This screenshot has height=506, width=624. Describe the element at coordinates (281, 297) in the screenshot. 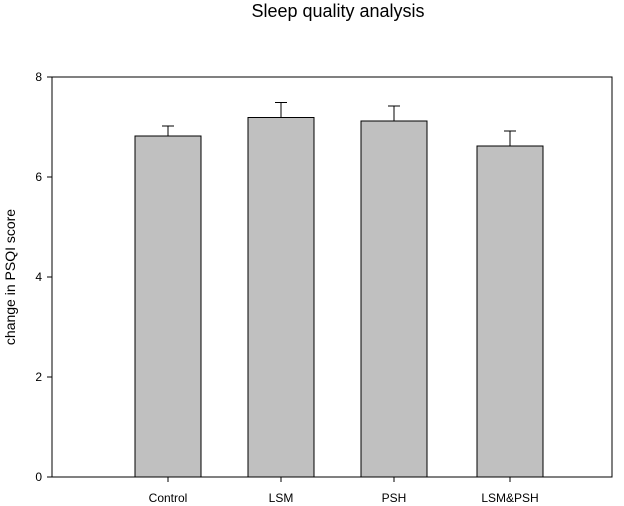

I see `bar-lsm` at that location.